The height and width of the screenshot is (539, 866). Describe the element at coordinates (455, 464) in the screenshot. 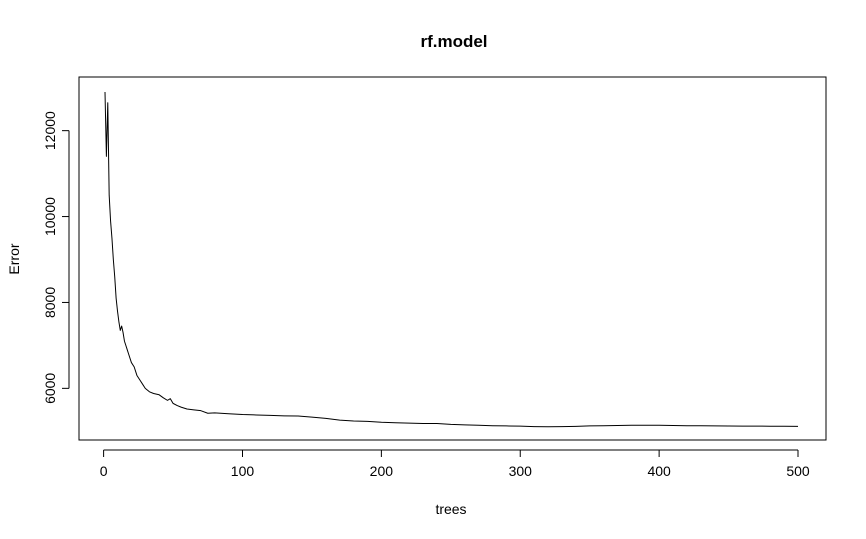

I see `x-axis: 0 100 200 300 400 500` at that location.